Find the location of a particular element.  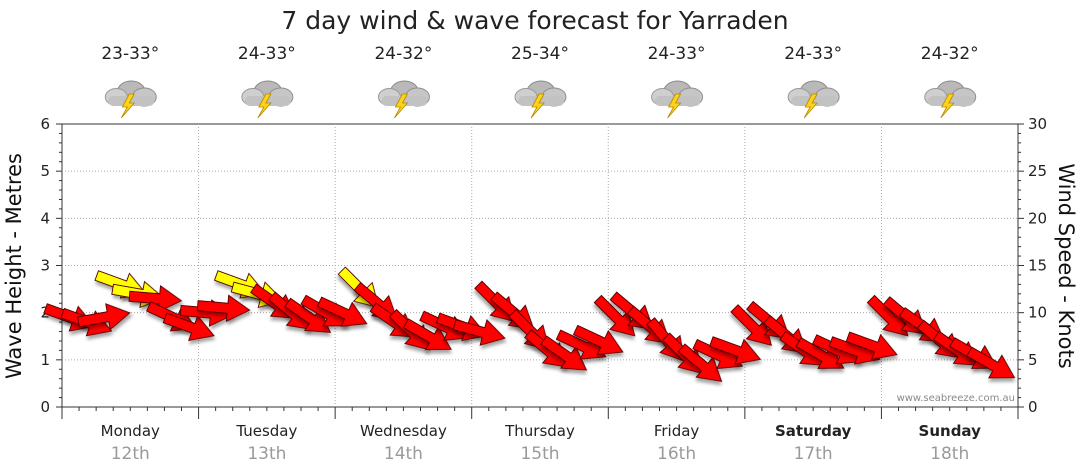

date-label: 16th is located at coordinates (676, 454).